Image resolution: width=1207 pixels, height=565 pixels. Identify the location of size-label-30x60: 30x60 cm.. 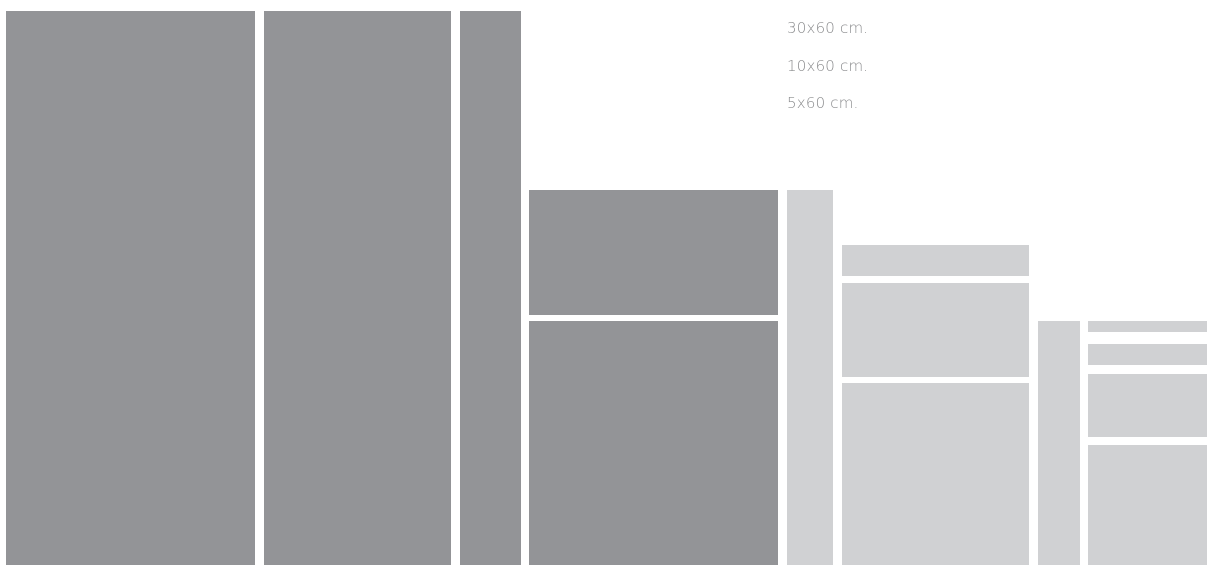
(828, 28).